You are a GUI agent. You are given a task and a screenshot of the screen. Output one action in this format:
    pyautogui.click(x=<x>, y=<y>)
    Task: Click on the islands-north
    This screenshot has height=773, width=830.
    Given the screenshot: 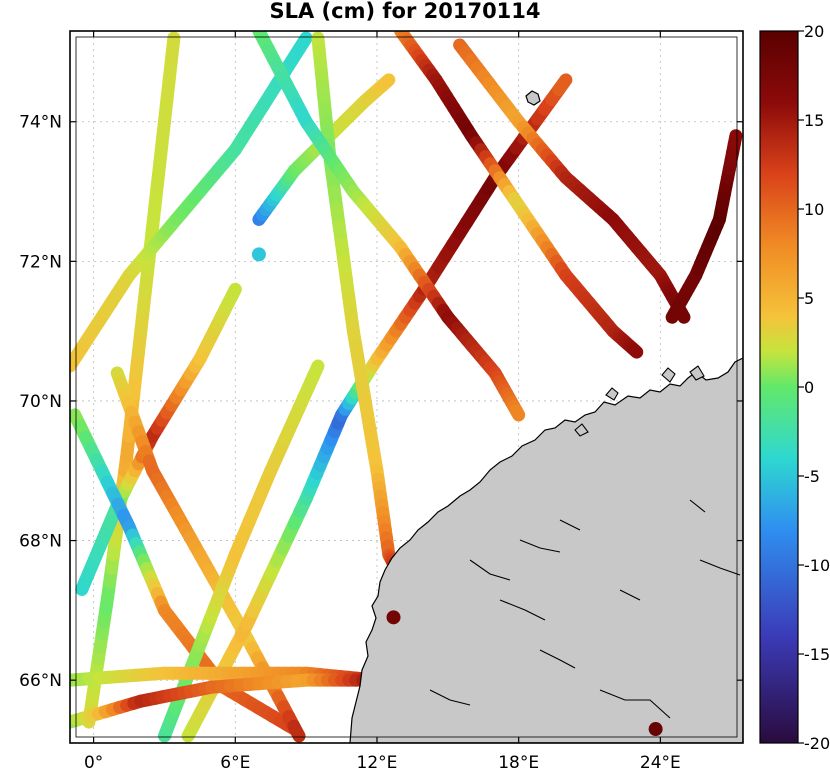 What is the action you would take?
    pyautogui.click(x=639, y=401)
    